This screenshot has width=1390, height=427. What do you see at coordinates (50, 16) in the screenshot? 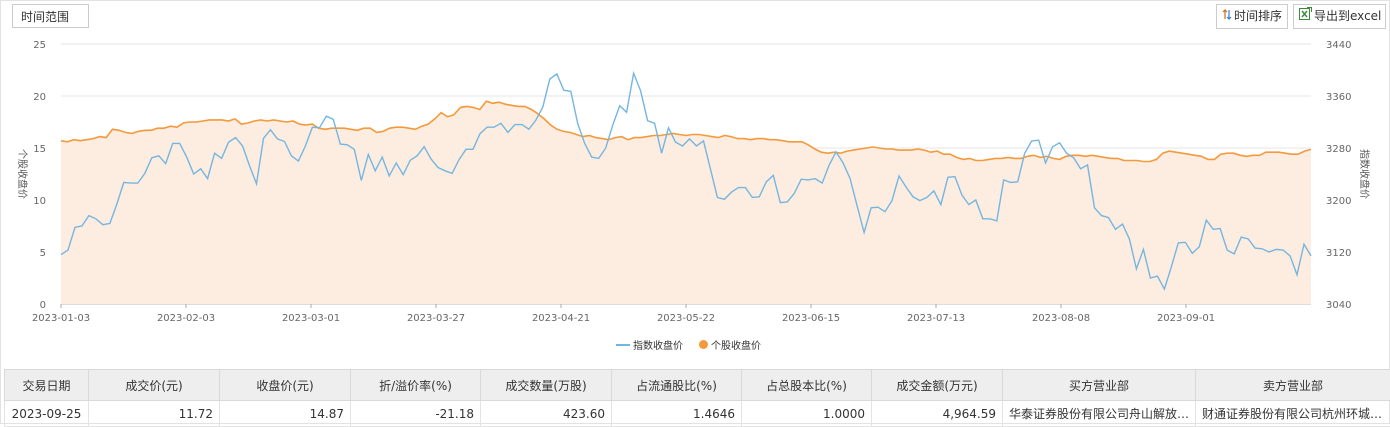
I see `time-range-dropdown: 时间范围` at bounding box center [50, 16].